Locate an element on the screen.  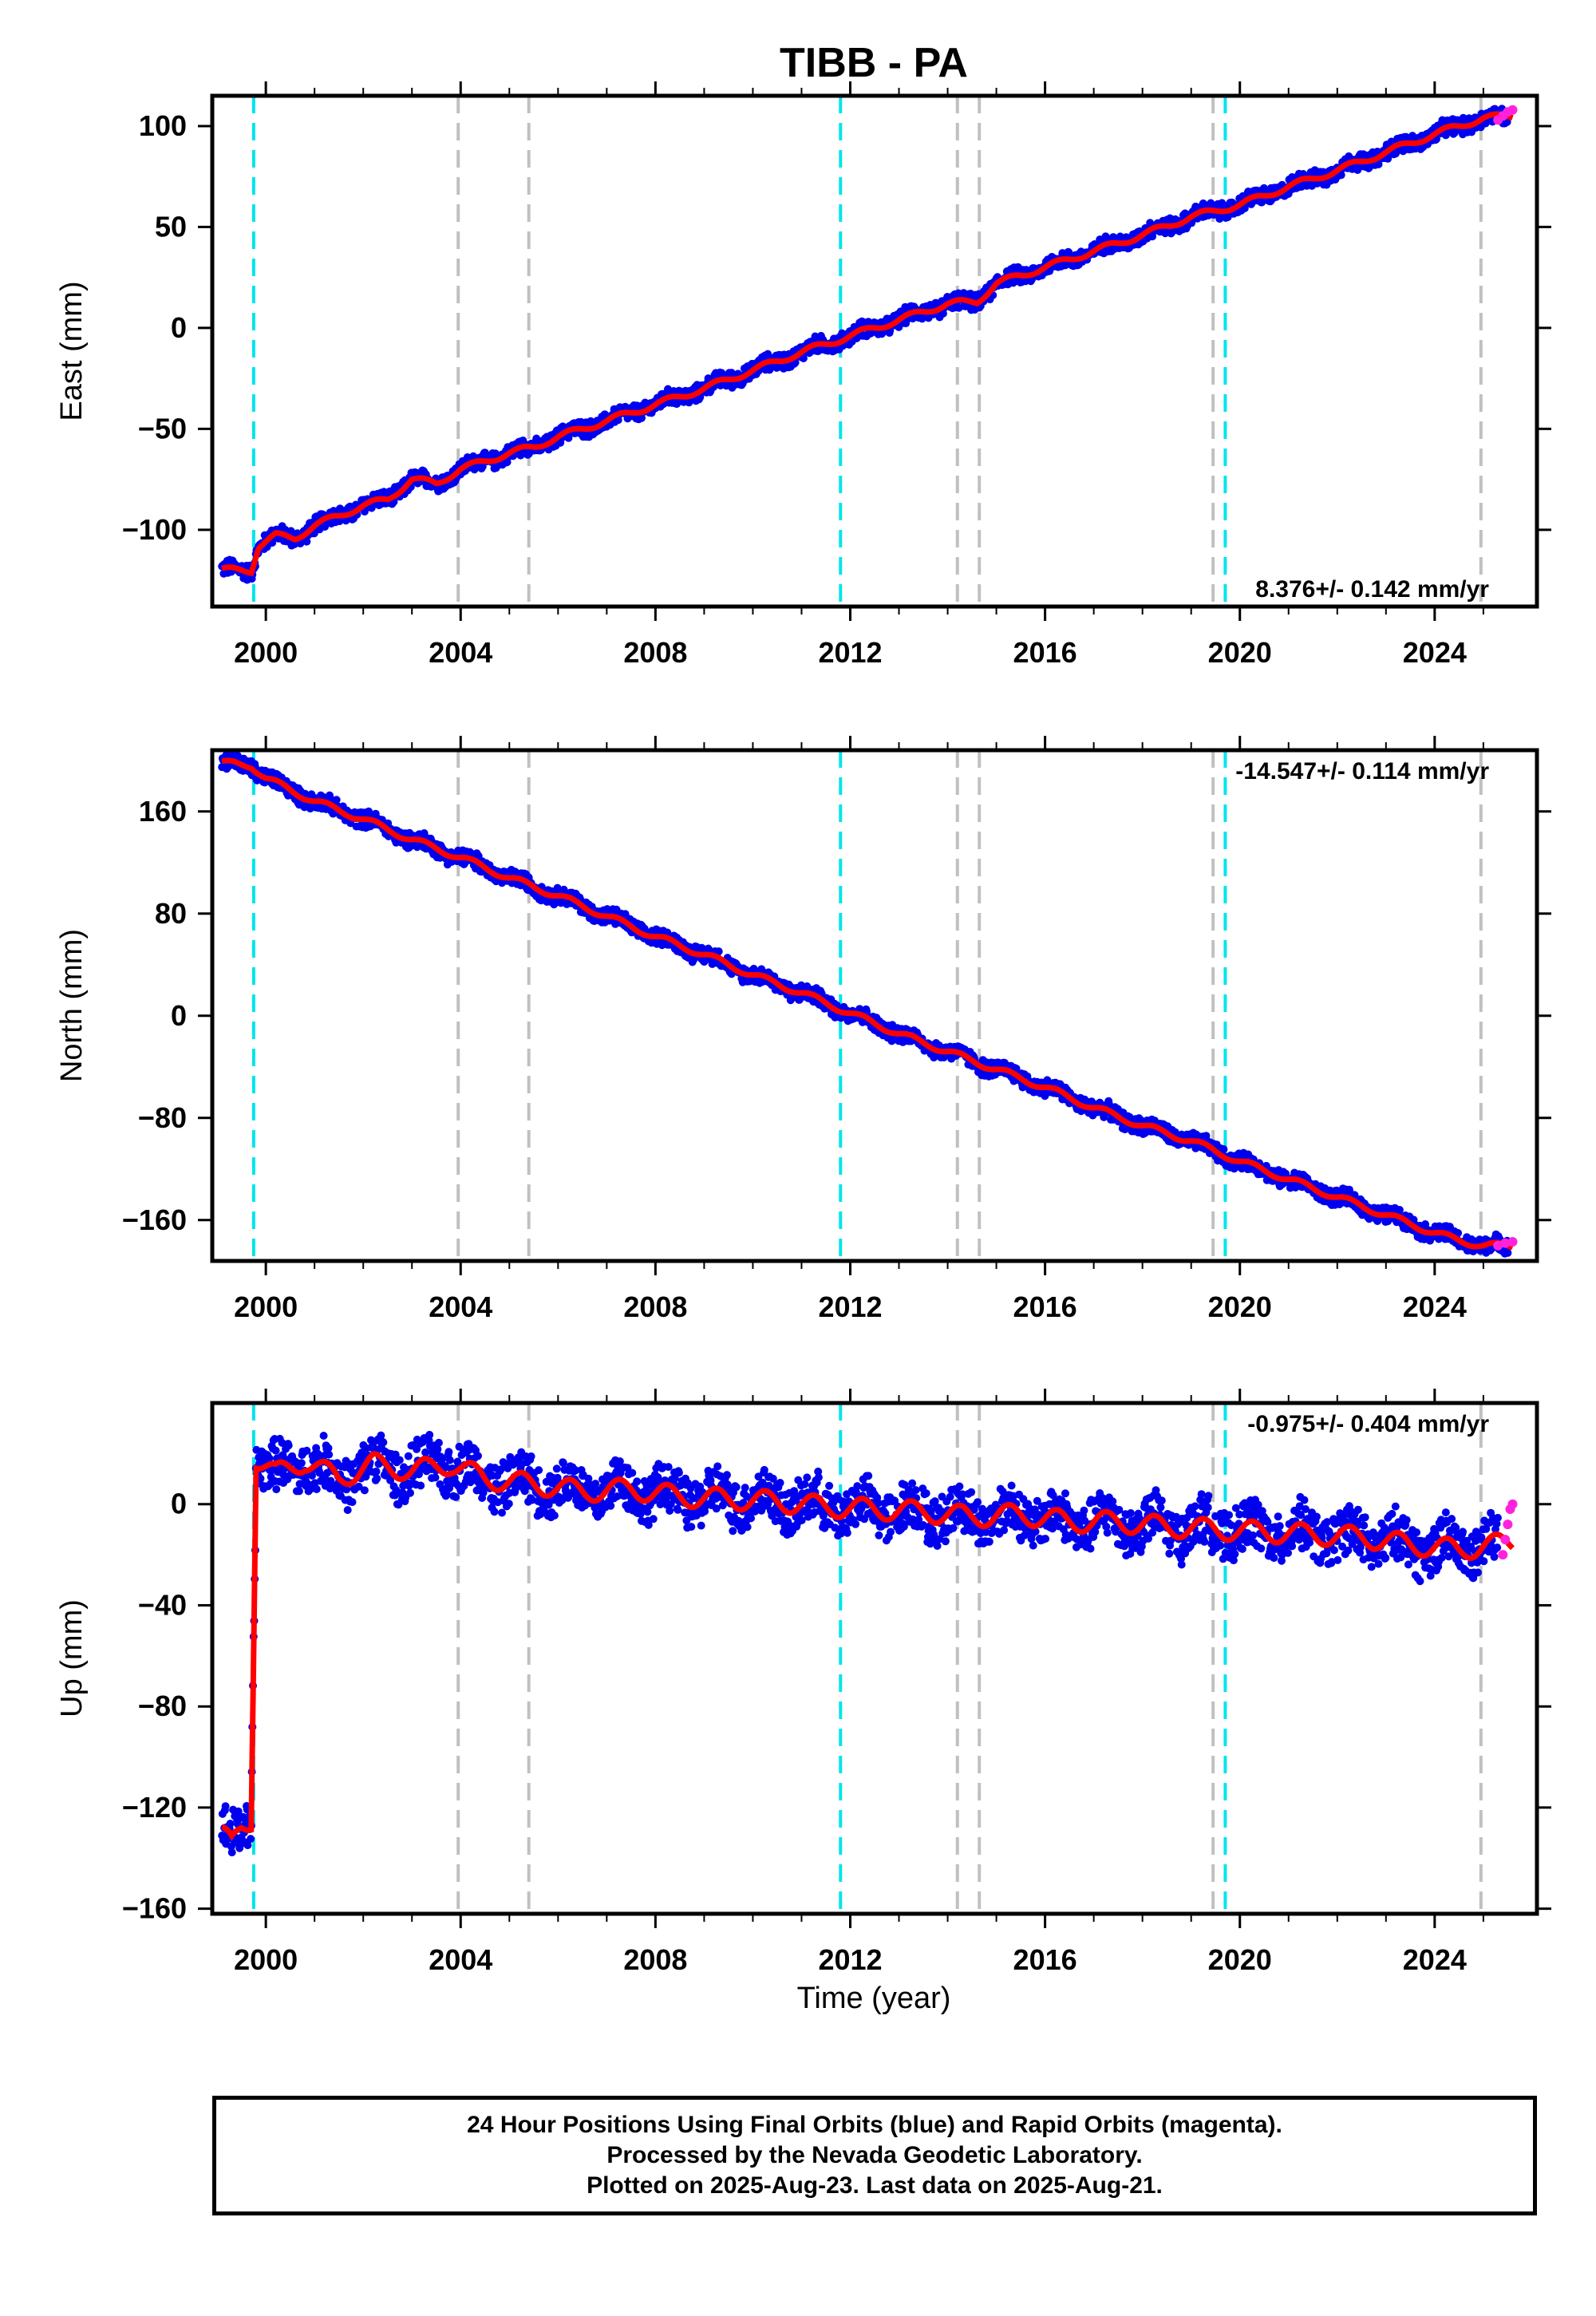
velocity-rate-text: -14.547+/- 0.114 mm/yr is located at coordinates (1362, 771).